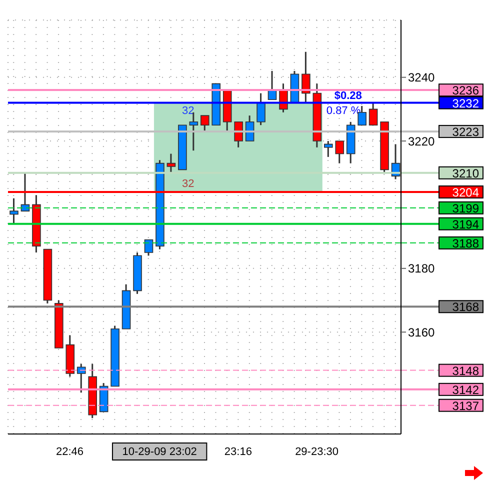 This screenshot has height=491, width=491. I want to click on ref-line-label: 3188, so click(466, 243).